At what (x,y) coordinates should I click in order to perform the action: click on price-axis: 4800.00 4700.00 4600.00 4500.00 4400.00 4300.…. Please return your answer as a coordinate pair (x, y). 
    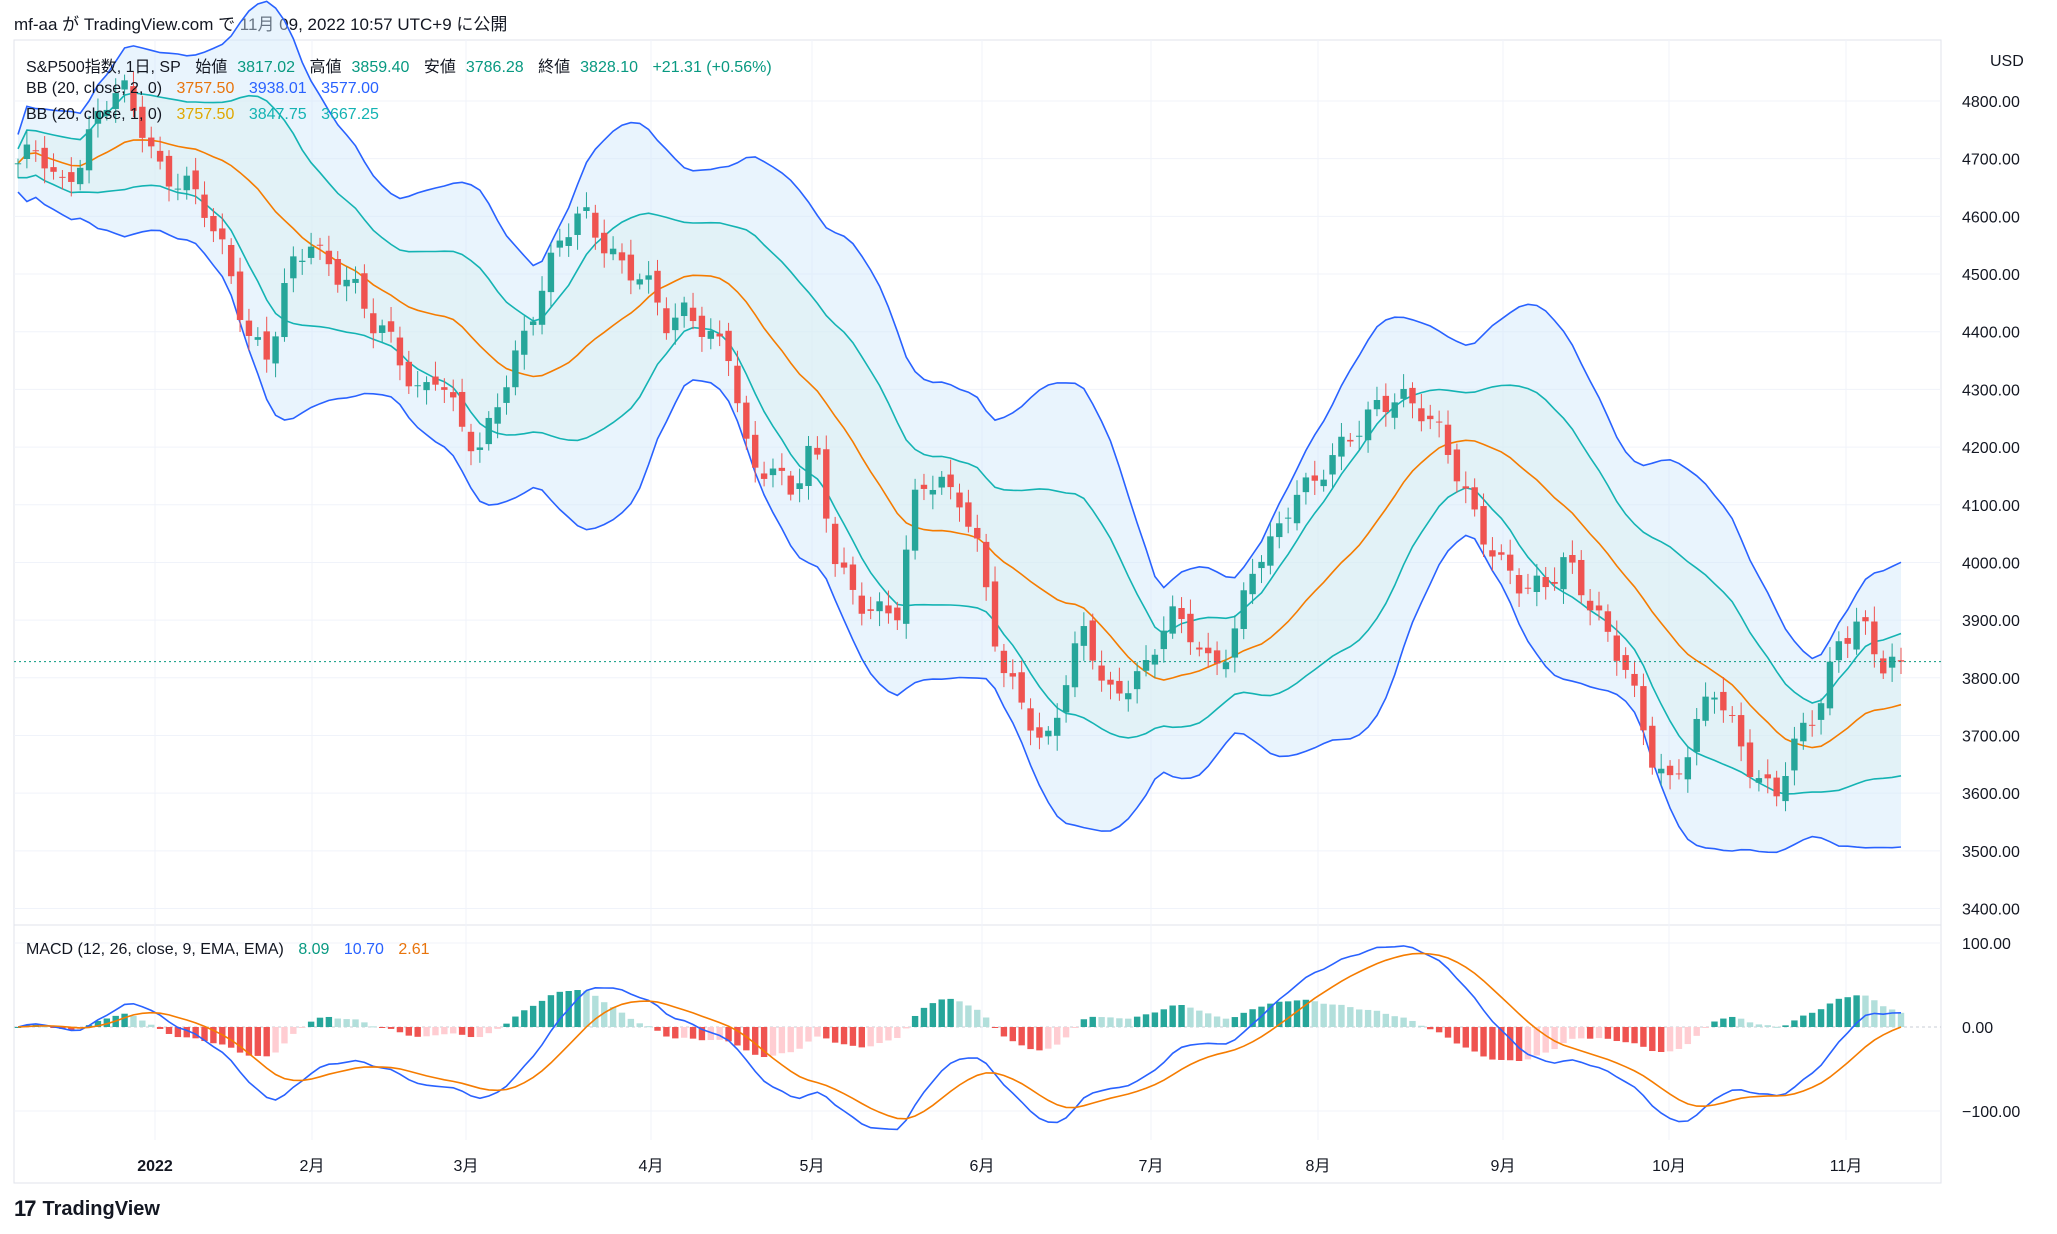
    Looking at the image, I should click on (1991, 607).